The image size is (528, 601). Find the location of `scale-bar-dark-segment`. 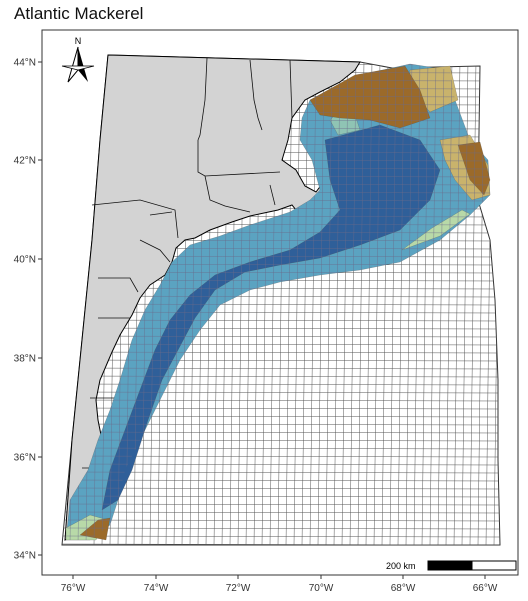

scale-bar-dark-segment is located at coordinates (450, 565).